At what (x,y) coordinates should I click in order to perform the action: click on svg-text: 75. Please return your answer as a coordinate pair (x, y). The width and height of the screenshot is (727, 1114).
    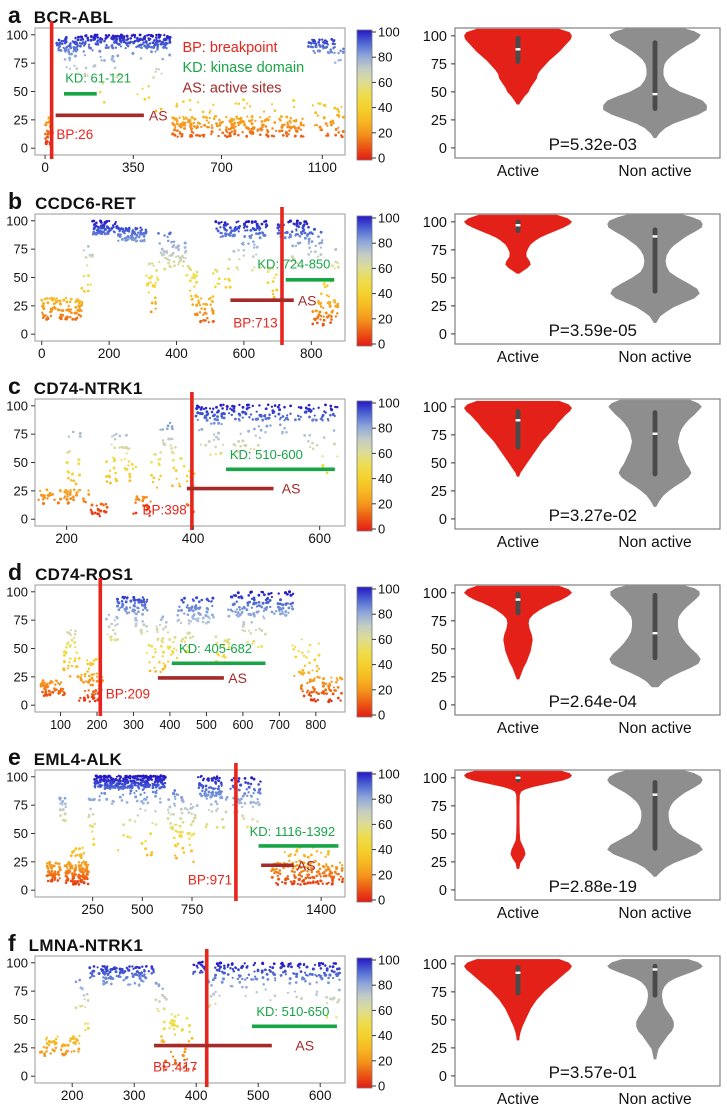
    Looking at the image, I should click on (439, 992).